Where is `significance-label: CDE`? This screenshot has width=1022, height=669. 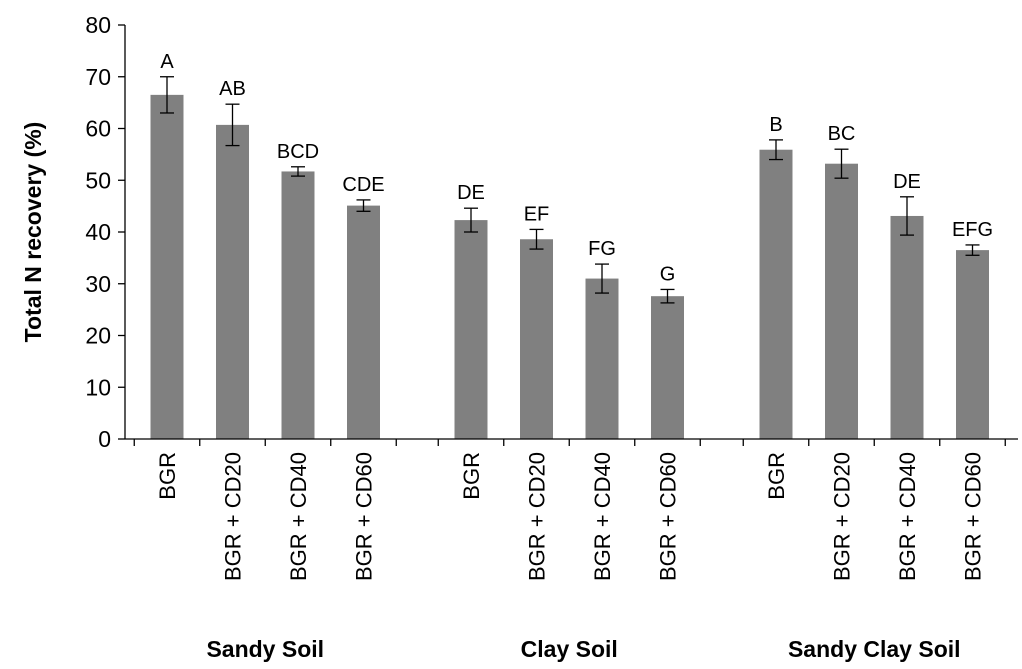 significance-label: CDE is located at coordinates (363, 185).